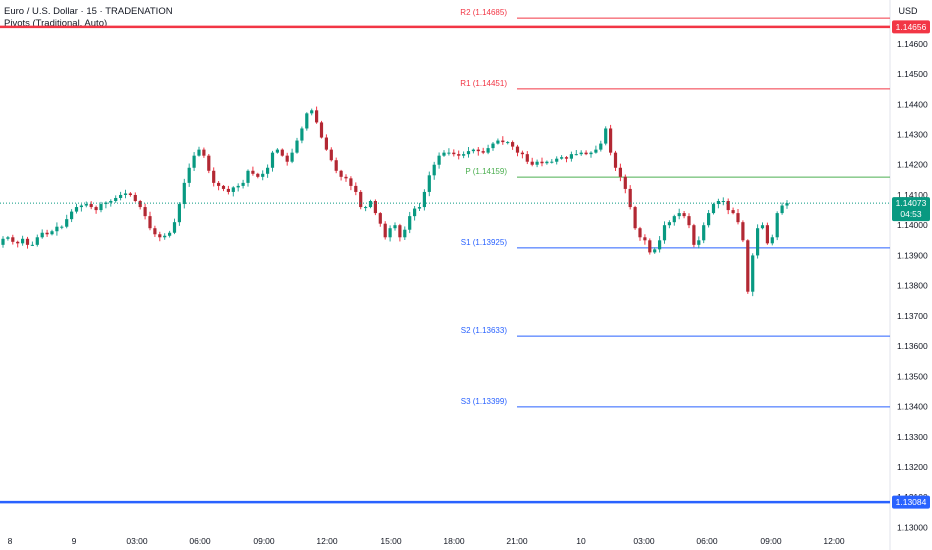 The height and width of the screenshot is (550, 932). I want to click on x-tick-label: 03:00, so click(137, 541).